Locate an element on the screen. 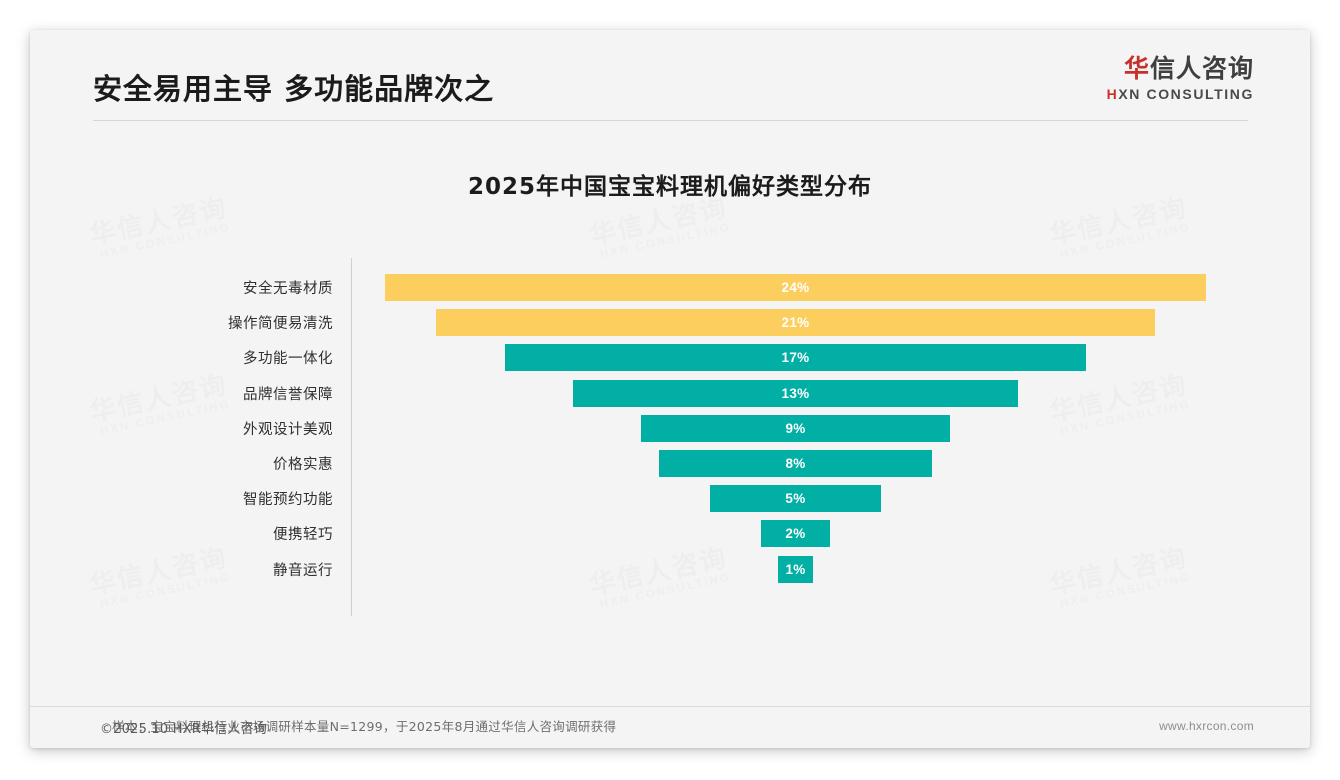  bar-value-label: 17% is located at coordinates (795, 358).